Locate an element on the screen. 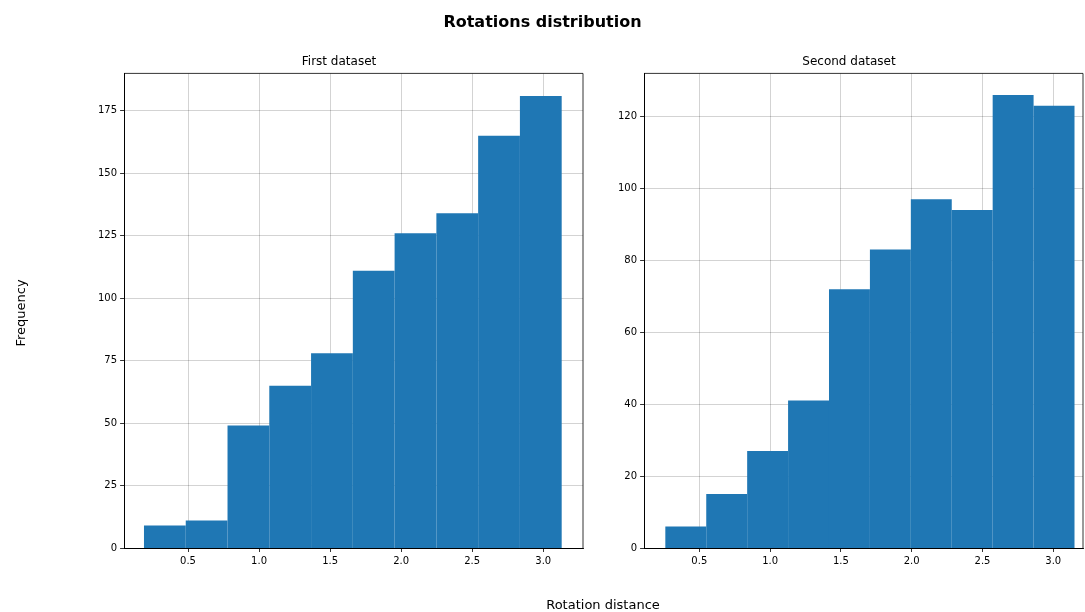 The image size is (1085, 612). y-tick-label: 25 is located at coordinates (111, 485).